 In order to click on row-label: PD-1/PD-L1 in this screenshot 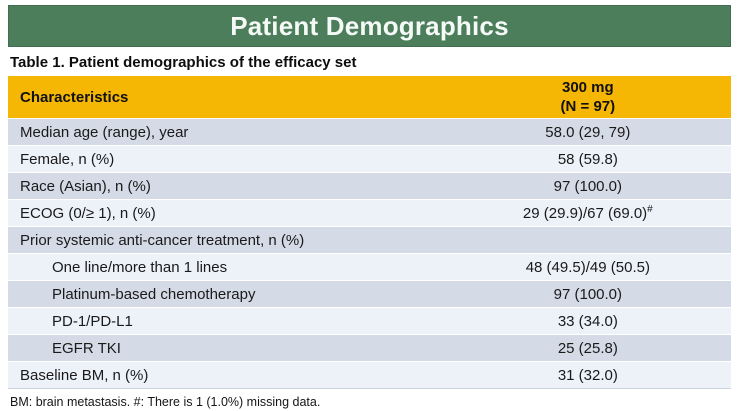, I will do `click(92, 321)`.